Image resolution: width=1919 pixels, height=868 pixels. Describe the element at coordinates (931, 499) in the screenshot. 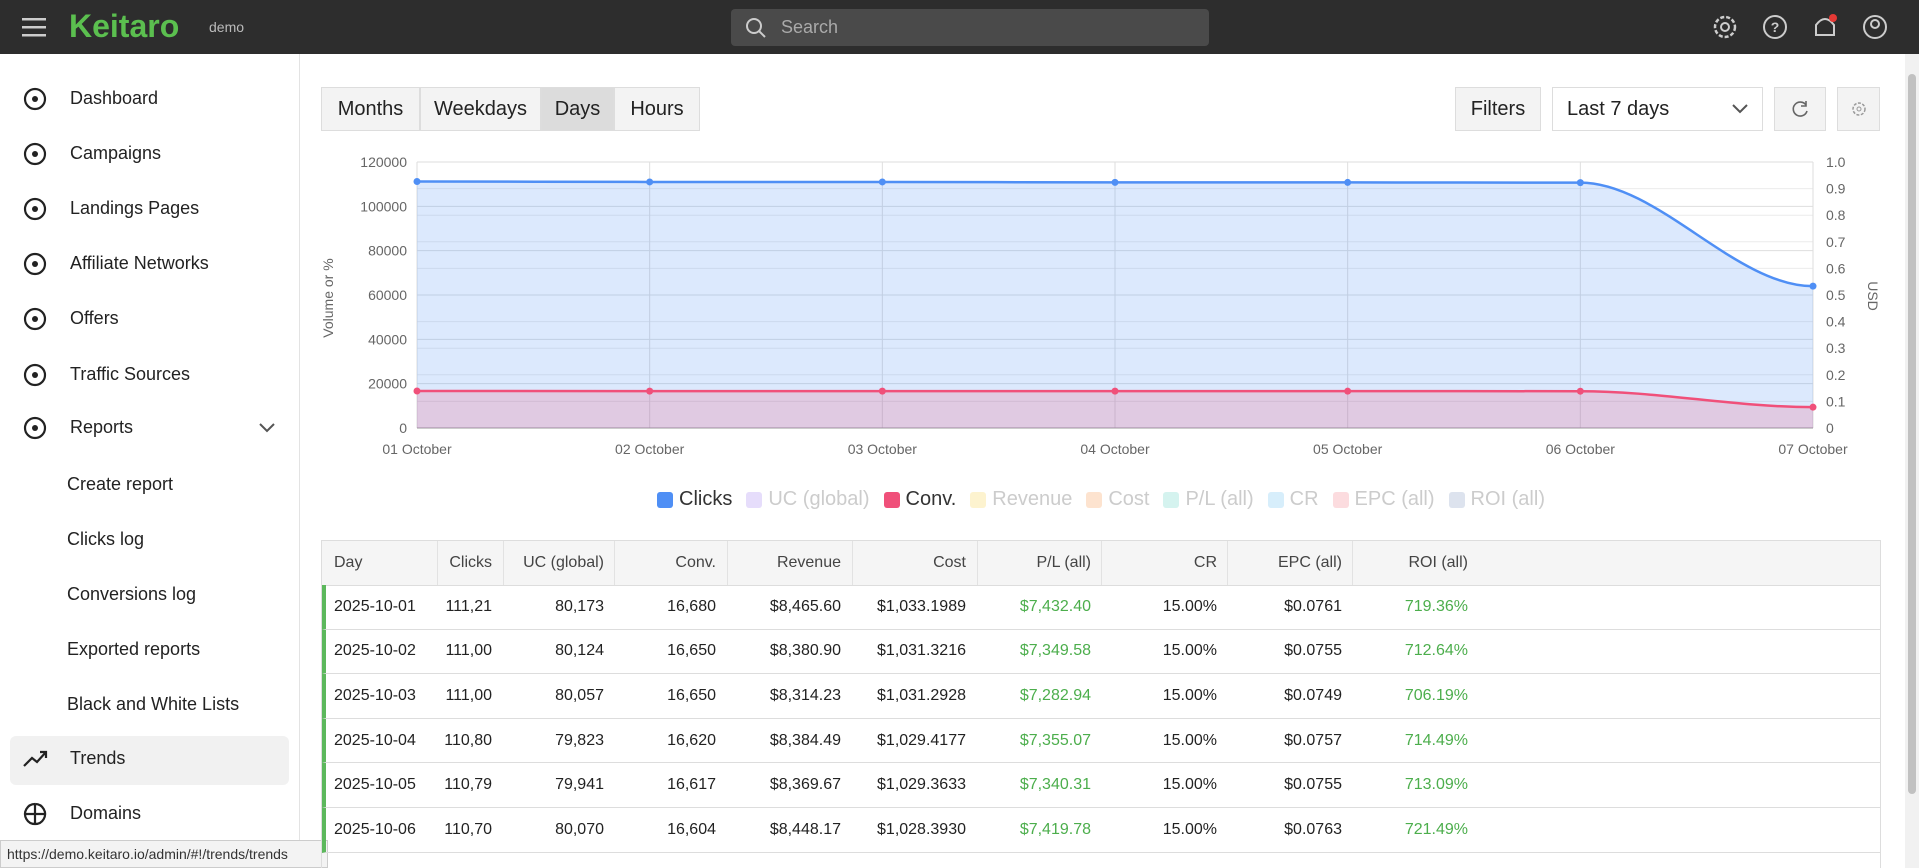

I see `legend-label: Conv.` at that location.